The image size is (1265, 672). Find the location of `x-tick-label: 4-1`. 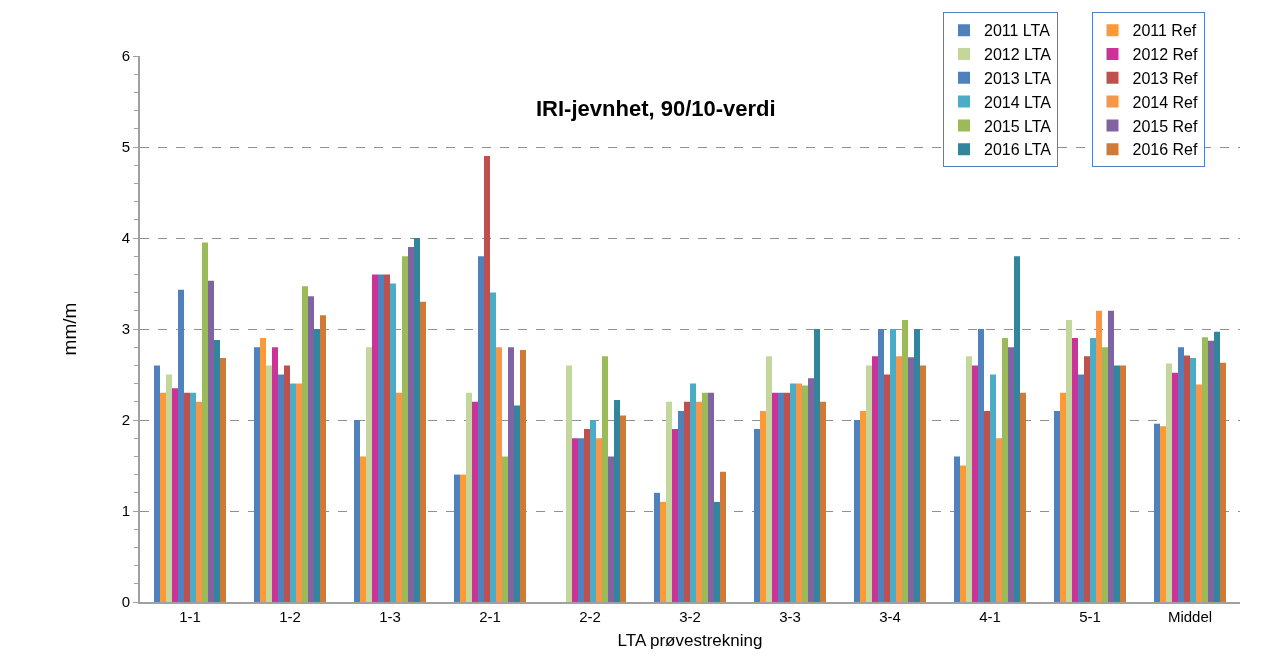

x-tick-label: 4-1 is located at coordinates (990, 616).